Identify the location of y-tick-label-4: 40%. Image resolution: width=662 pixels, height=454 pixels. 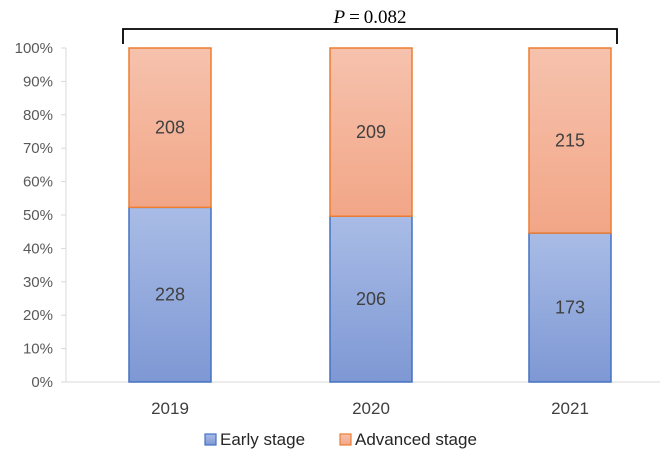
(38, 248).